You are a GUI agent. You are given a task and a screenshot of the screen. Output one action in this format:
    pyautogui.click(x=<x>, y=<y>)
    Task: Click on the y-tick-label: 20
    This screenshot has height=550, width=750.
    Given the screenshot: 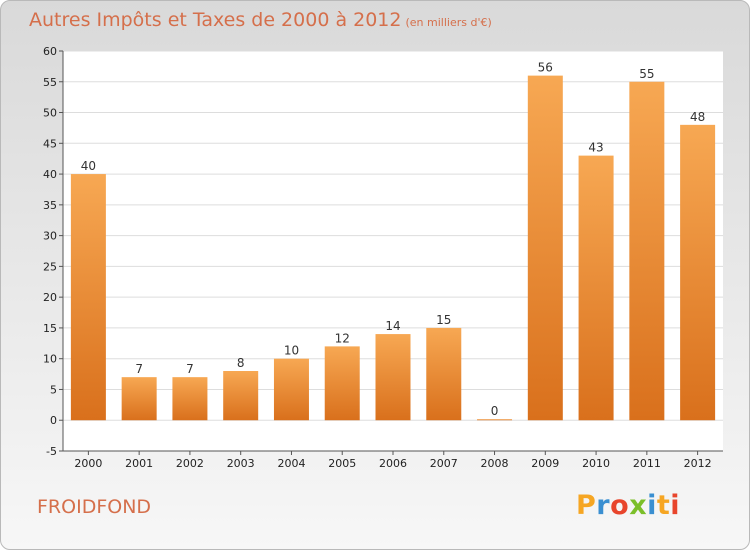 What is the action you would take?
    pyautogui.click(x=50, y=297)
    